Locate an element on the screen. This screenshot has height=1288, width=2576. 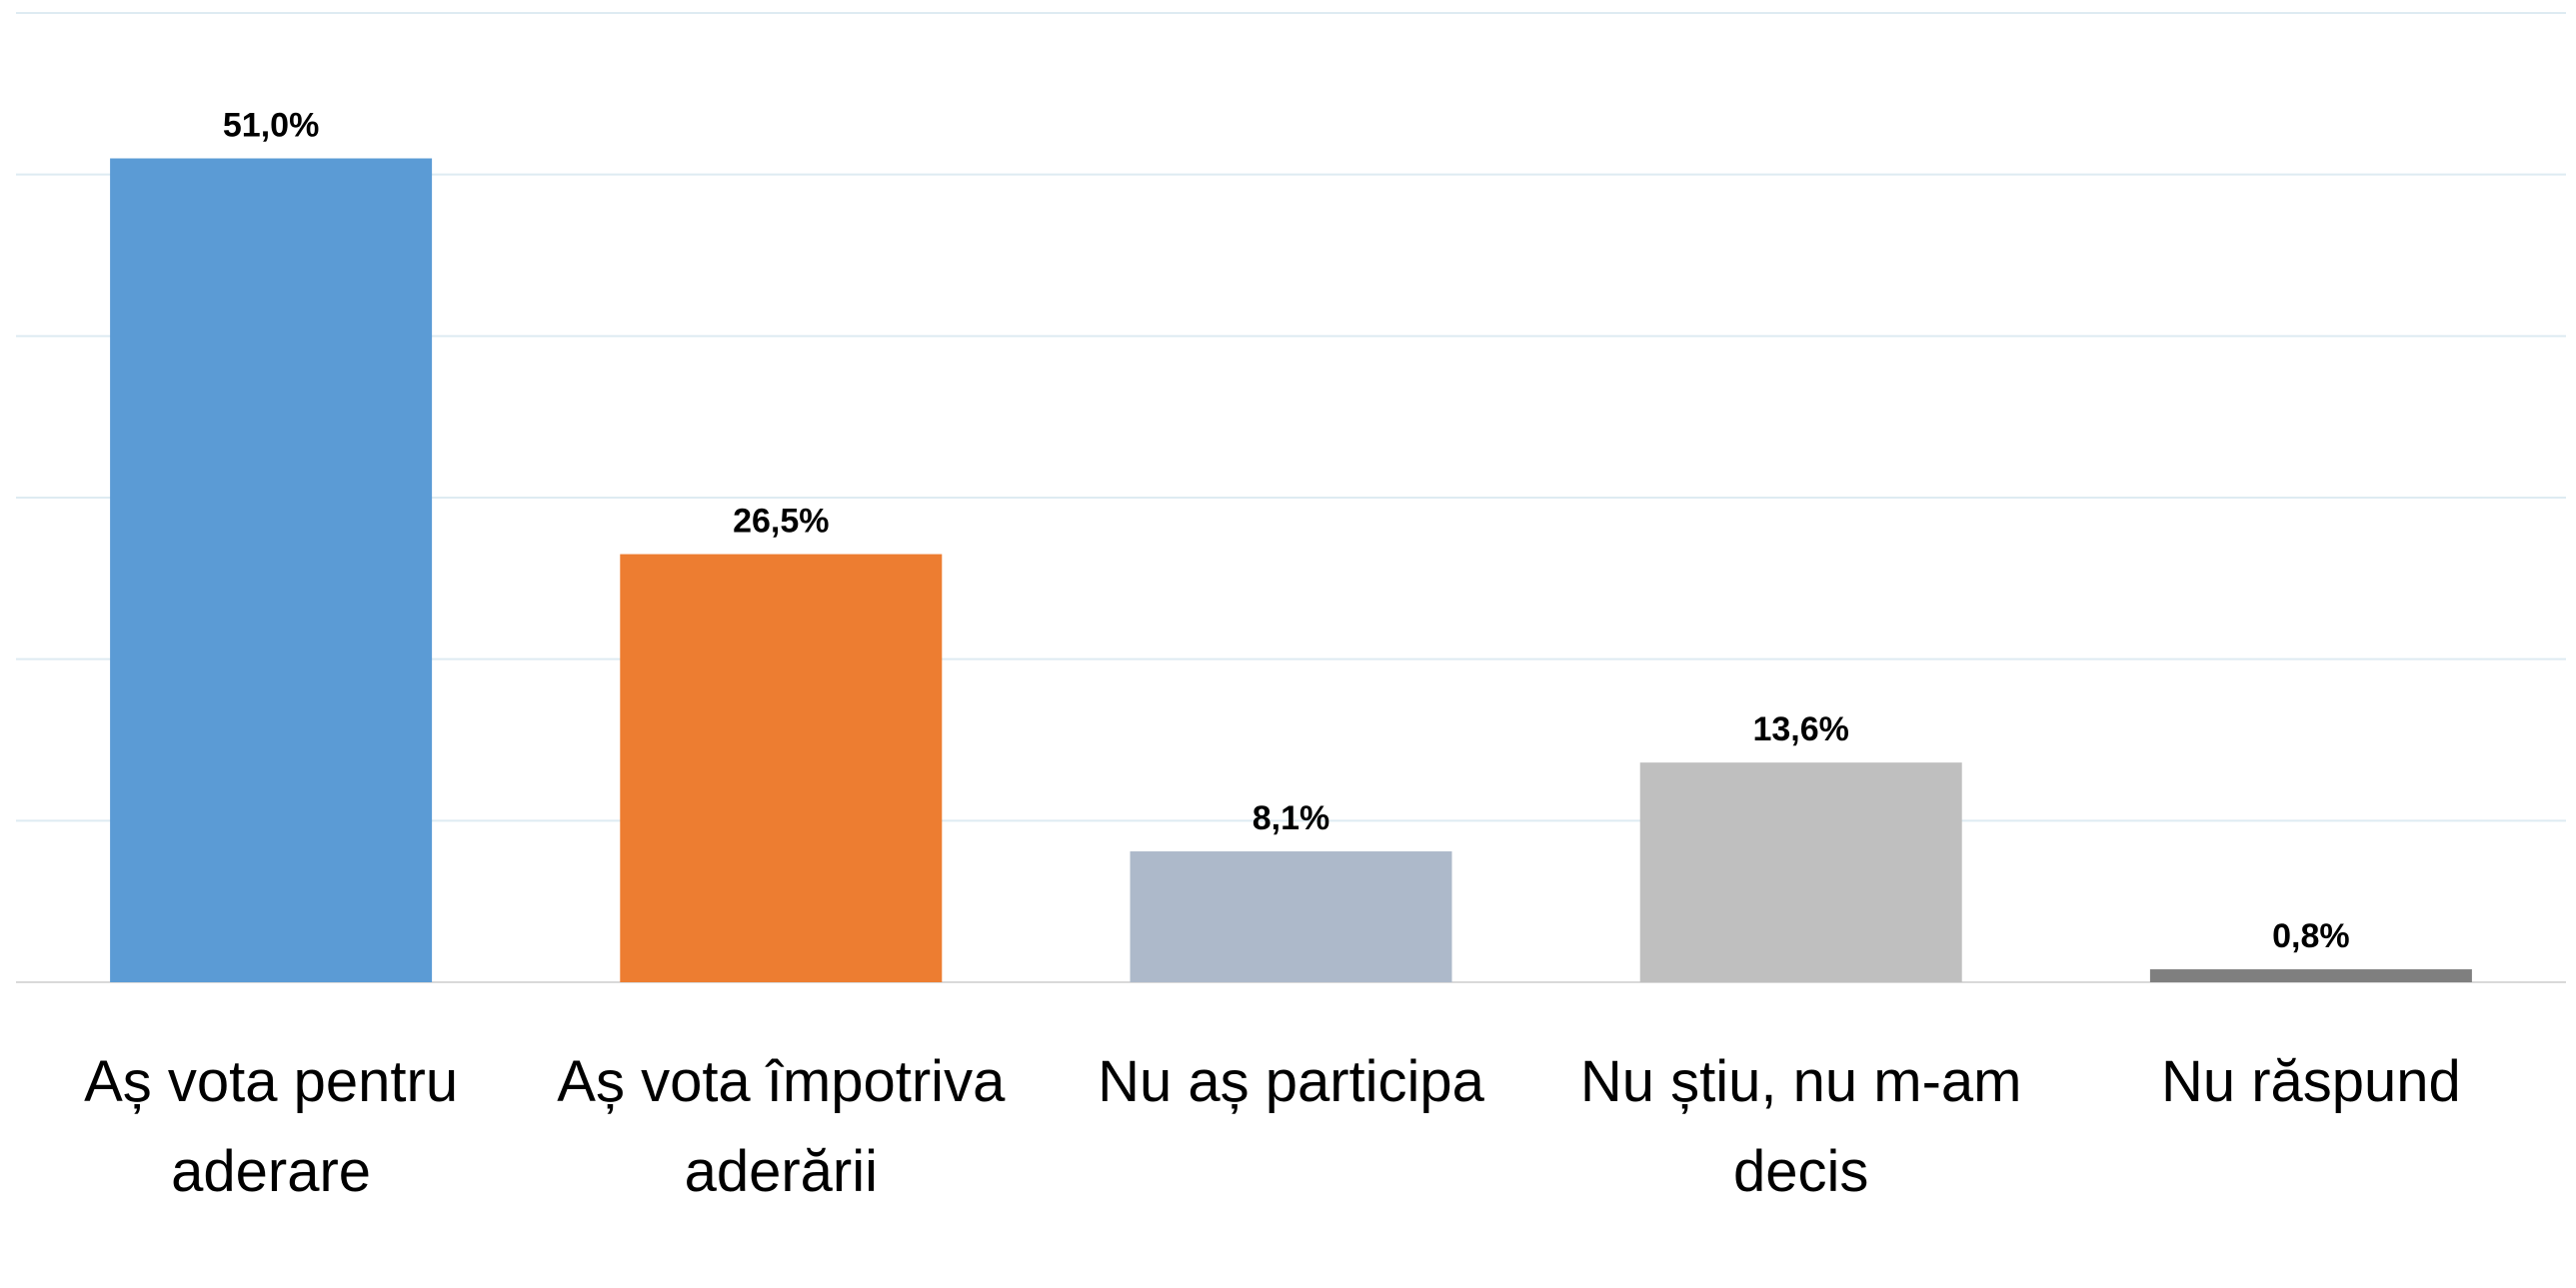
x-tick-label: Nu știu, nu m-am decis is located at coordinates (1801, 1126).